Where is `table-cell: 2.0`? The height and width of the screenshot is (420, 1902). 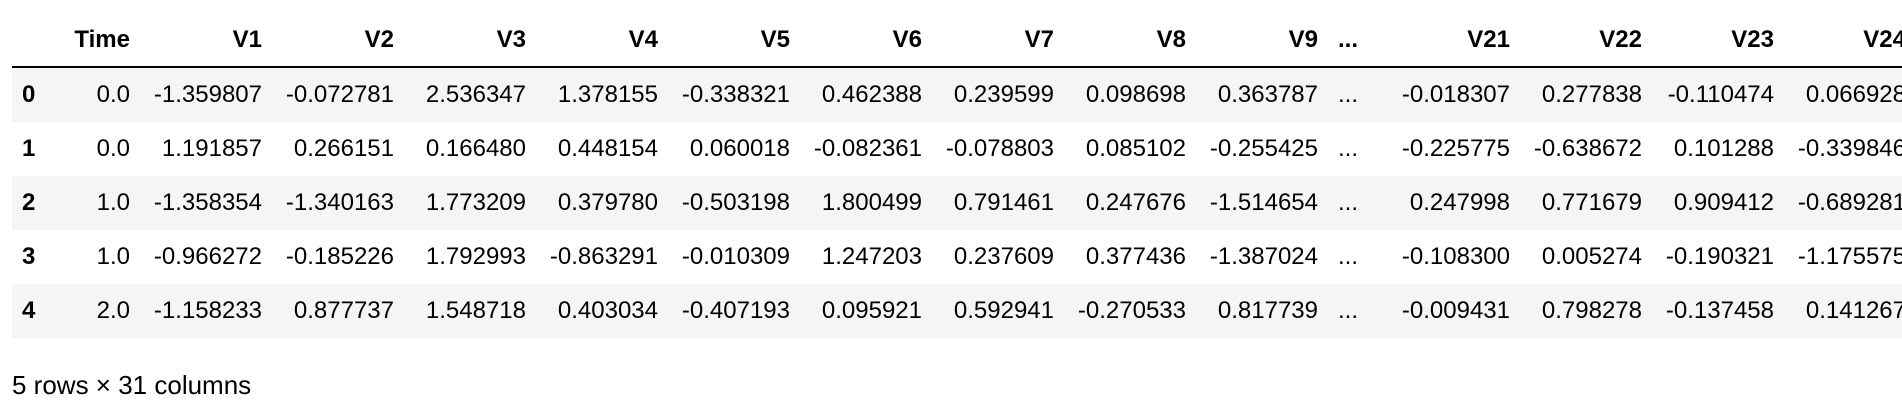 table-cell: 2.0 is located at coordinates (113, 310).